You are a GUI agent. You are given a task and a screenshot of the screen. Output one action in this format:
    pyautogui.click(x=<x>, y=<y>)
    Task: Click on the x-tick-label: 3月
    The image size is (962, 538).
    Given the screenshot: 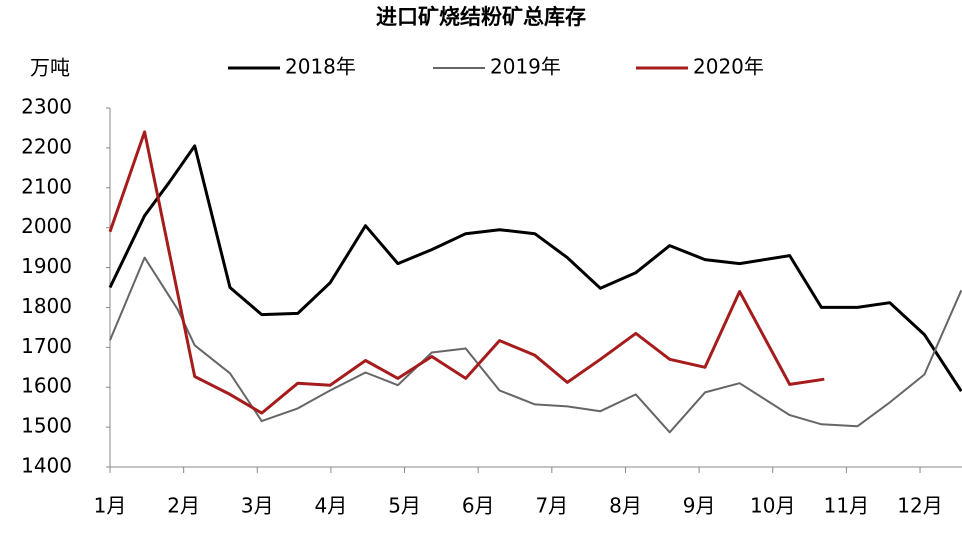 What is the action you would take?
    pyautogui.click(x=257, y=506)
    